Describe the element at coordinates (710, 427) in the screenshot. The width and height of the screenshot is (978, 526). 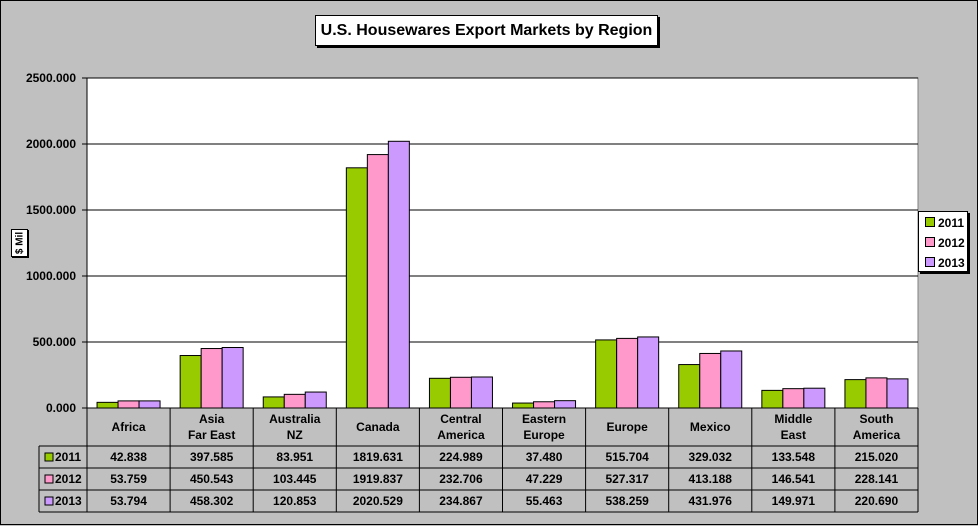
I see `category-label: Mexico` at that location.